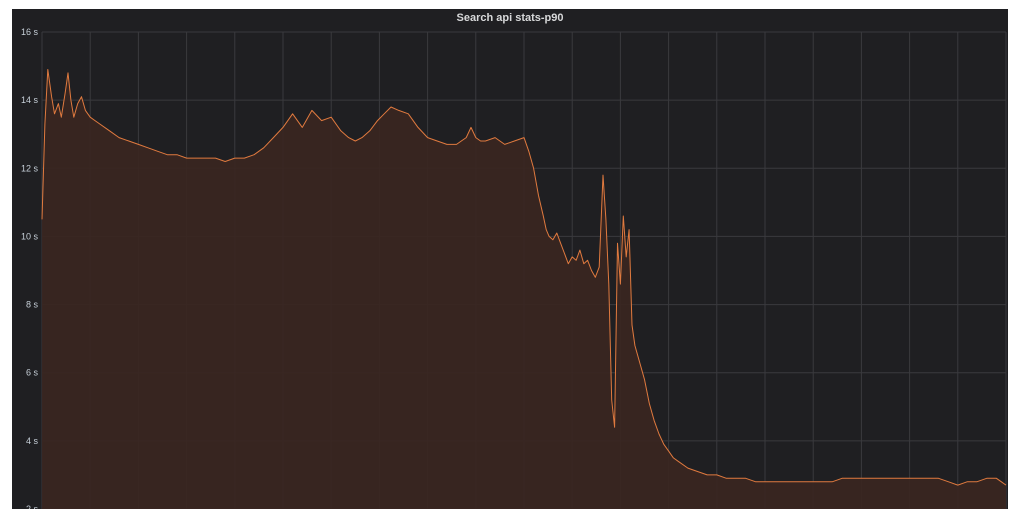  I want to click on y-tick-label: 14 s, so click(30, 100).